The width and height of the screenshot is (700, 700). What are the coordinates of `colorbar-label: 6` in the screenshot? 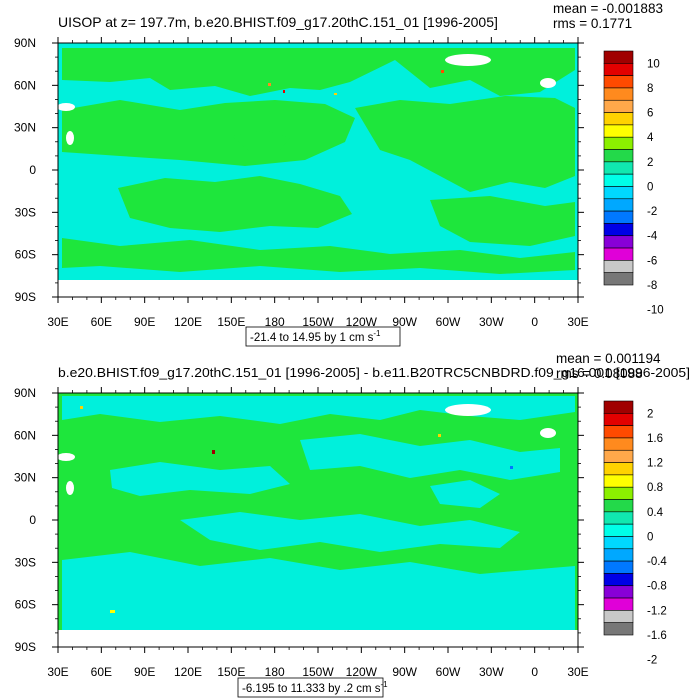 It's located at (650, 114).